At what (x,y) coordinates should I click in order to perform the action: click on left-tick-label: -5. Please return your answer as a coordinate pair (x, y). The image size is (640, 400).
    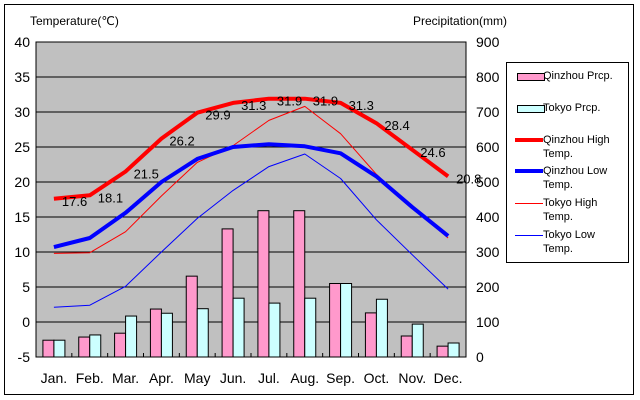
    Looking at the image, I should click on (24, 357).